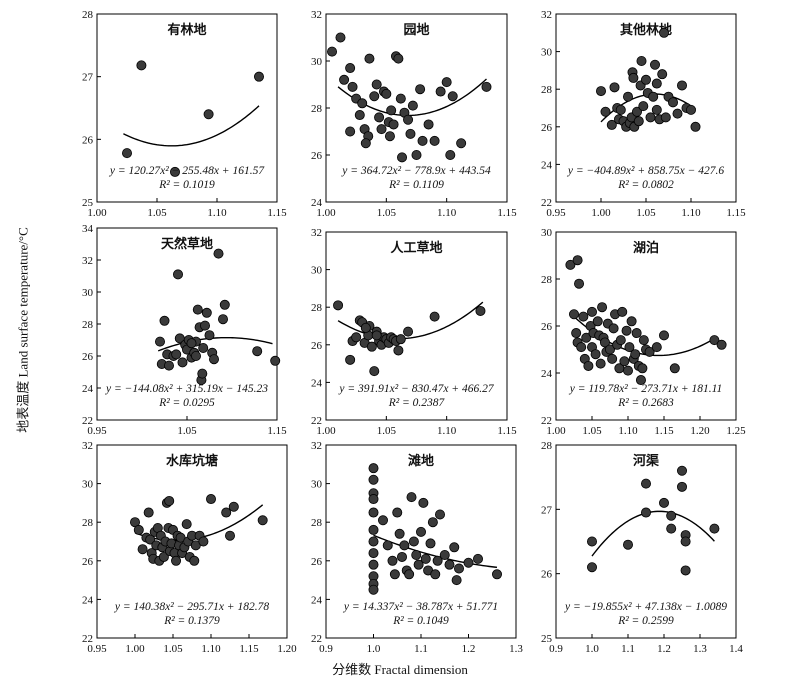  What do you see at coordinates (420, 621) in the screenshot?
I see `r-squared: R² = 0.1049` at bounding box center [420, 621].